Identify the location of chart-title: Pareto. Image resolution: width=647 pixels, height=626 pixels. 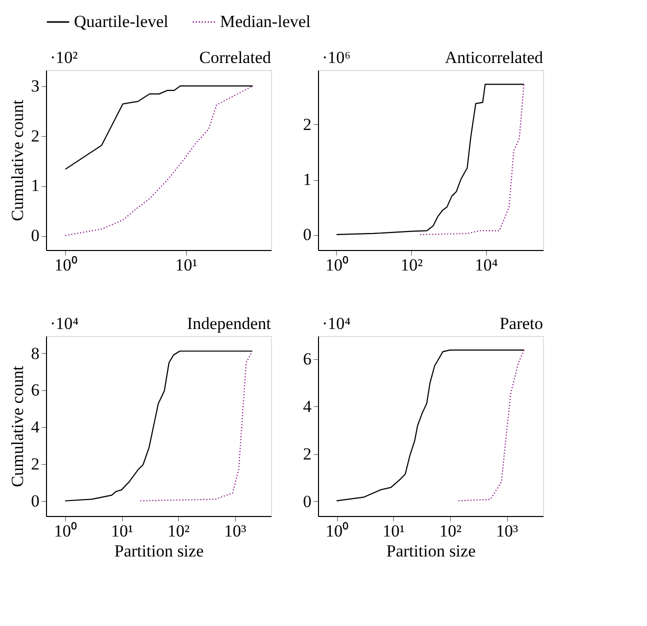
(521, 323).